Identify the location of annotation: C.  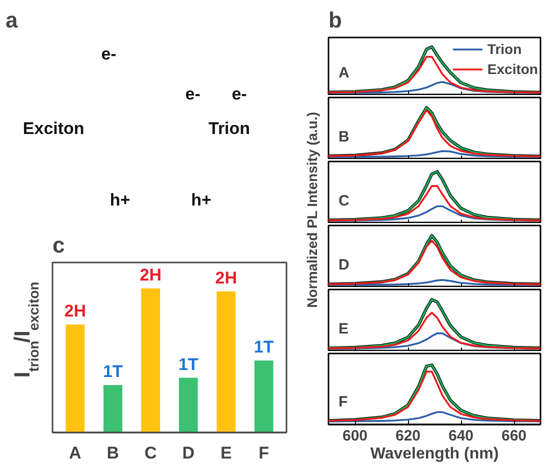
(344, 201).